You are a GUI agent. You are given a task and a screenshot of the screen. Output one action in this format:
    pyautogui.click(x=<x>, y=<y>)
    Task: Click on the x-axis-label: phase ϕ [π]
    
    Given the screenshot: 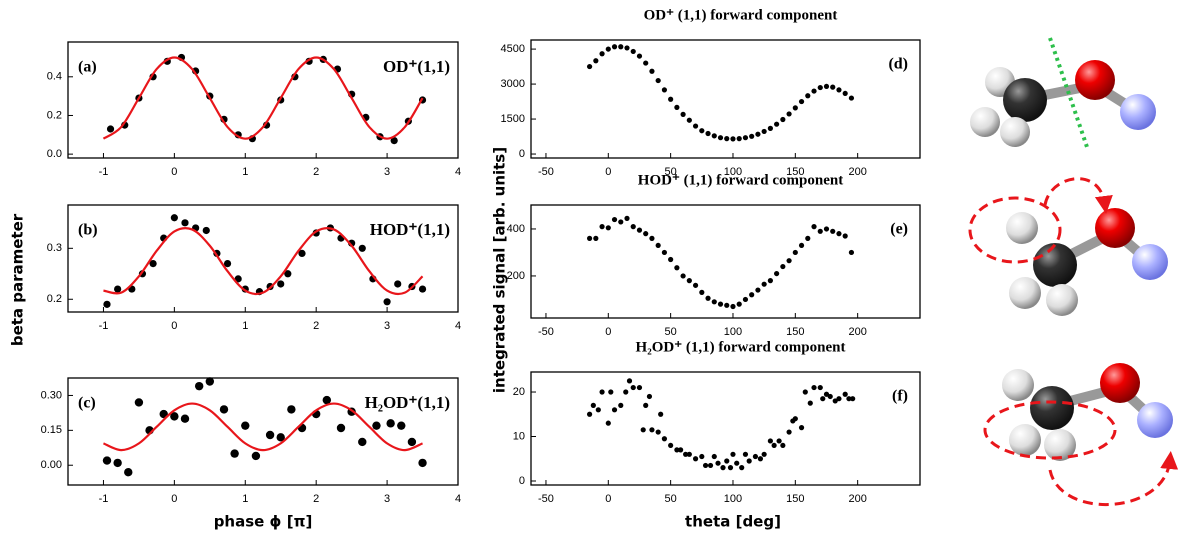 What is the action you would take?
    pyautogui.click(x=263, y=522)
    